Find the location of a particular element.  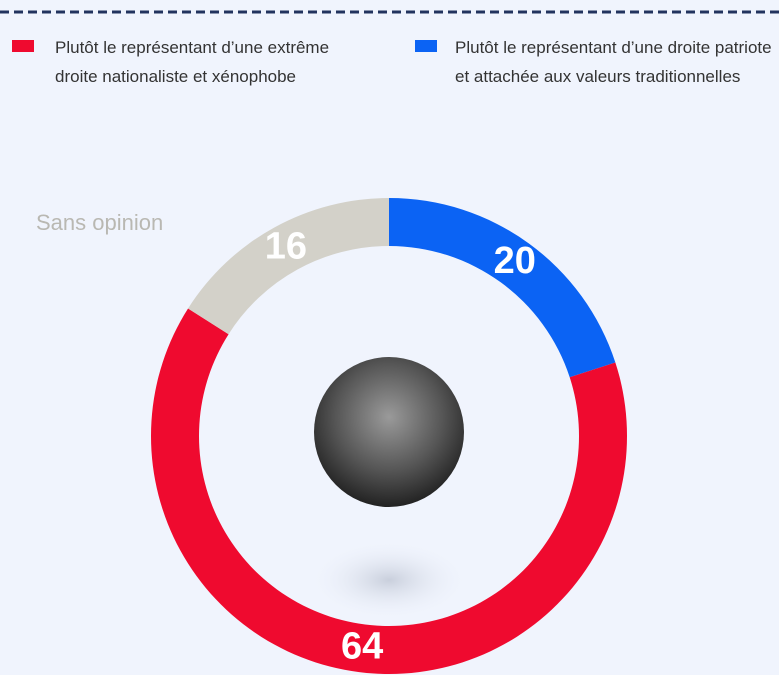

portrait is located at coordinates (389, 432).